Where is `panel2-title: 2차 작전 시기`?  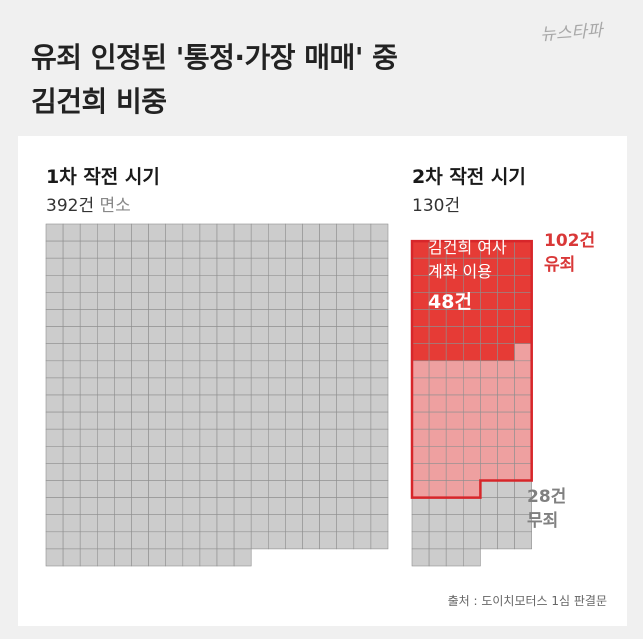
panel2-title: 2차 작전 시기 is located at coordinates (469, 177).